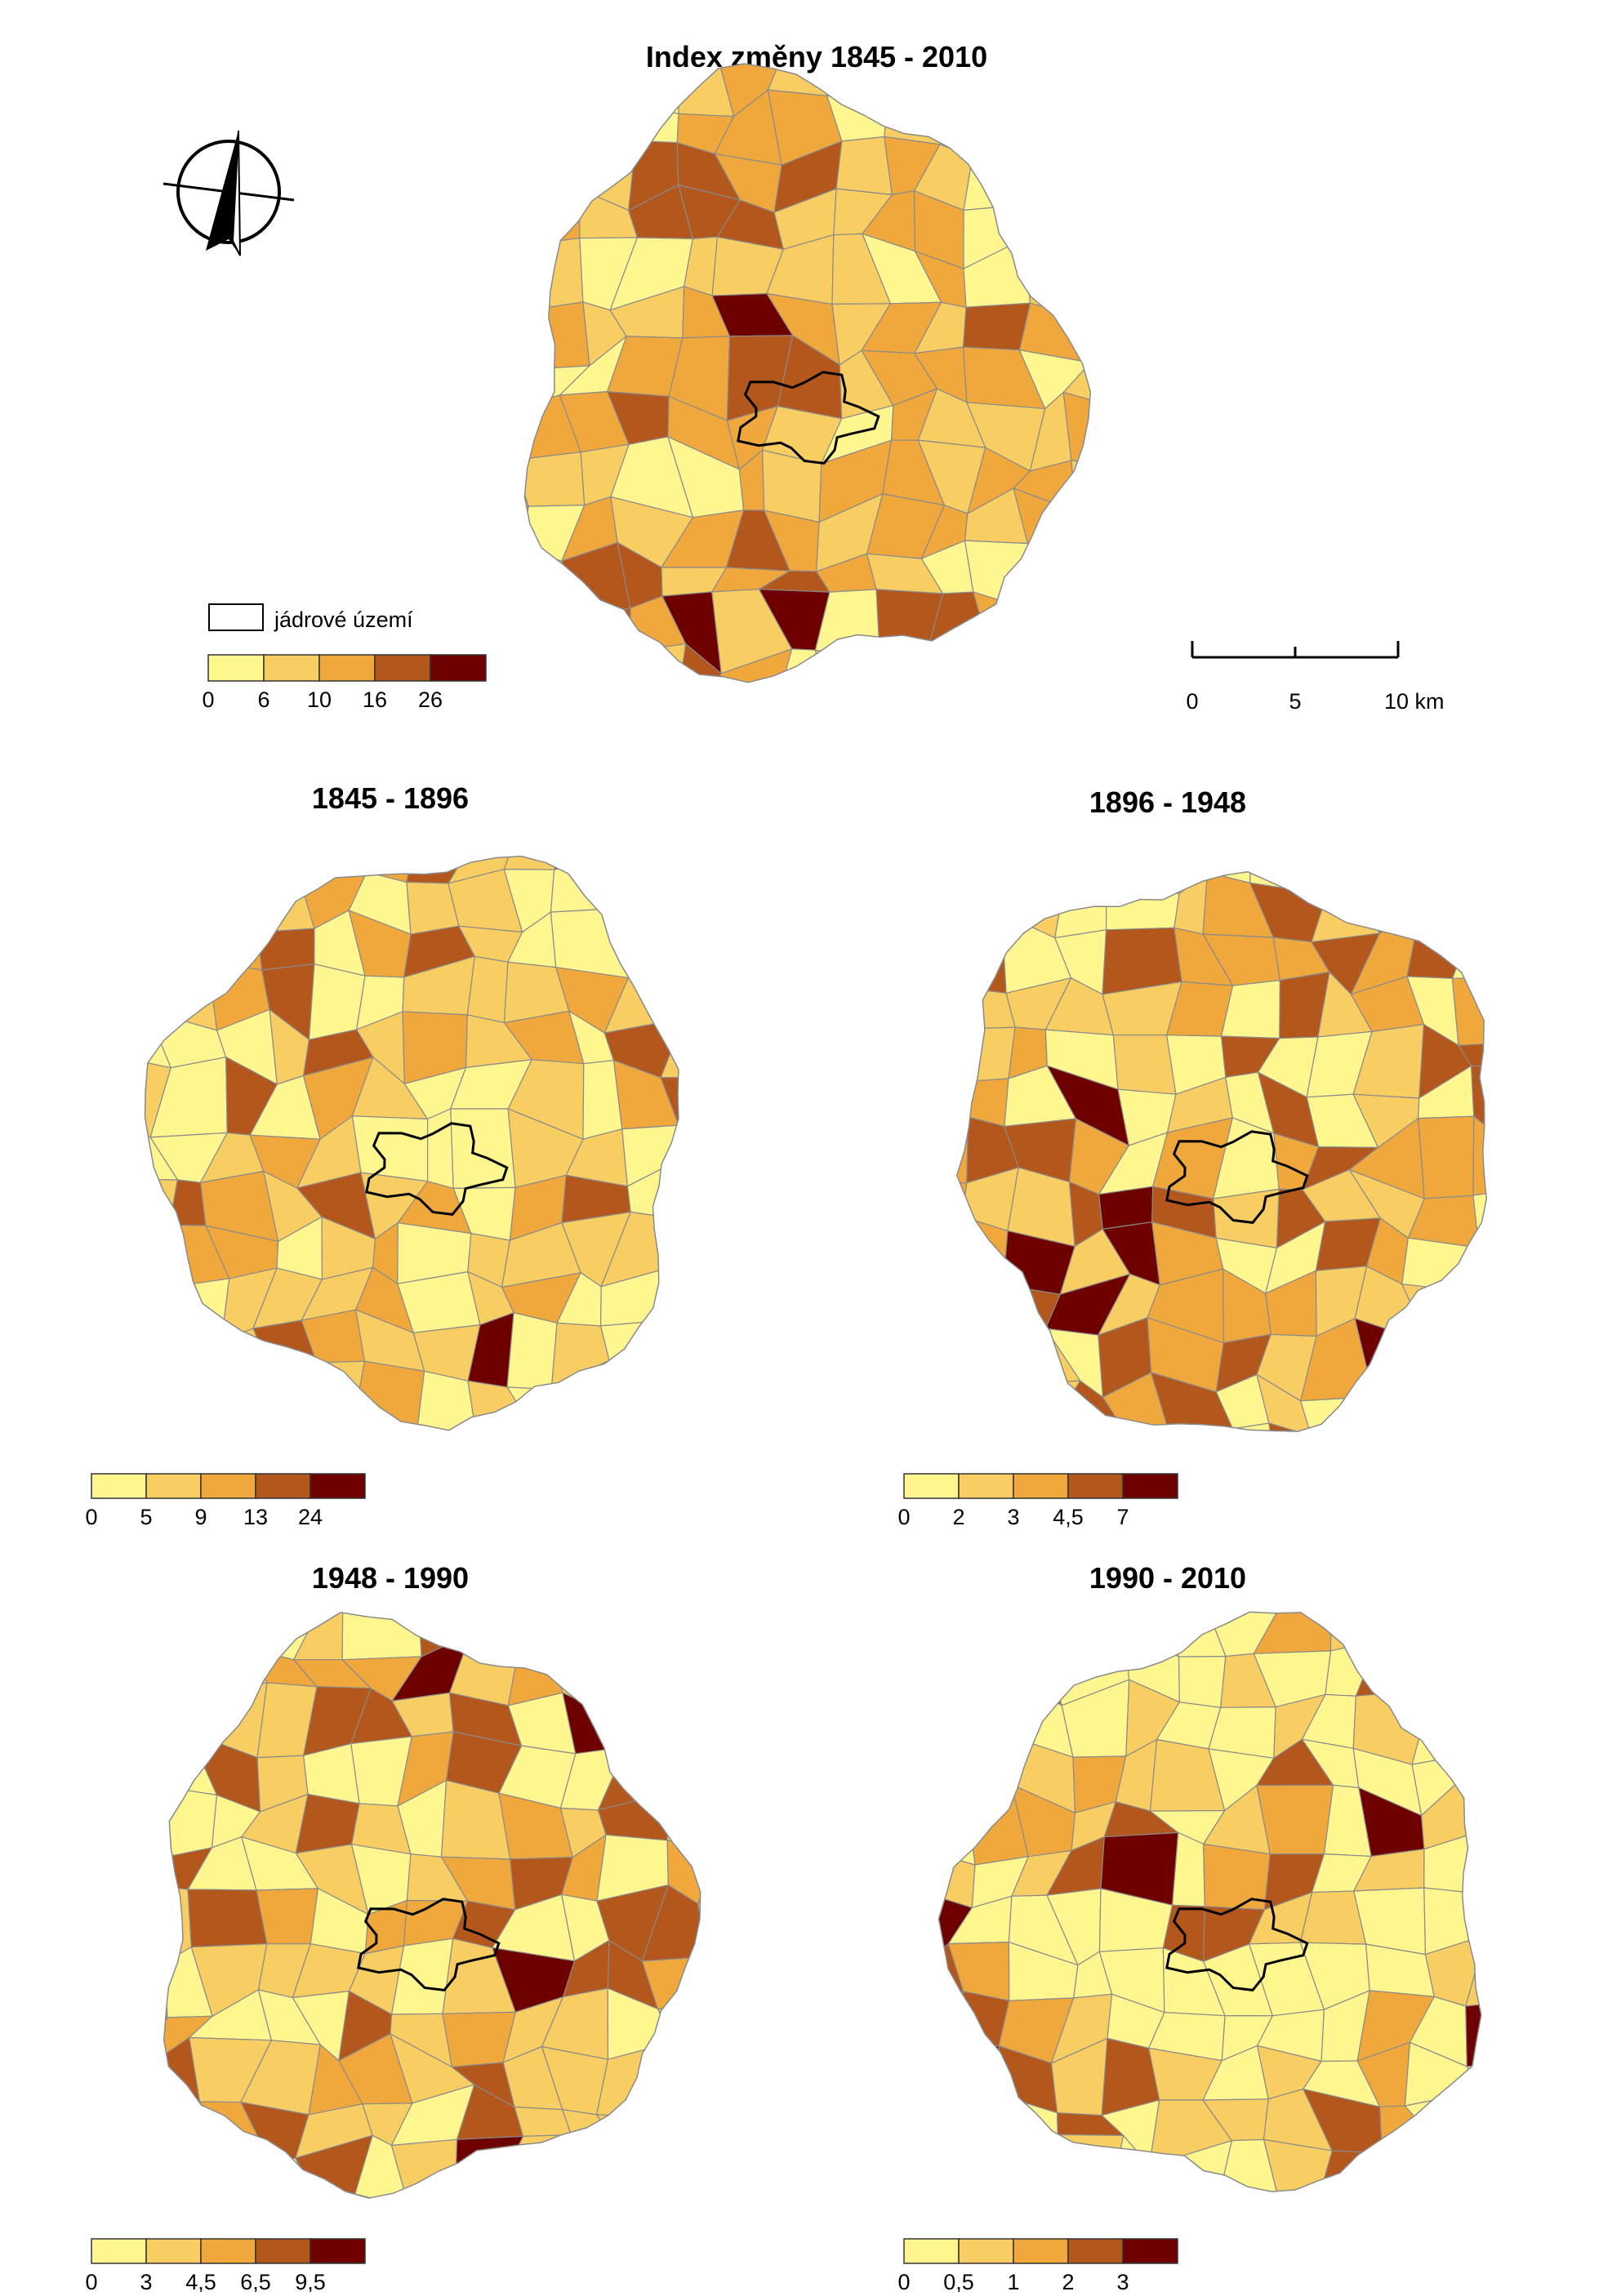 The height and width of the screenshot is (2296, 1621). I want to click on choropleth-map, so click(464, 1172).